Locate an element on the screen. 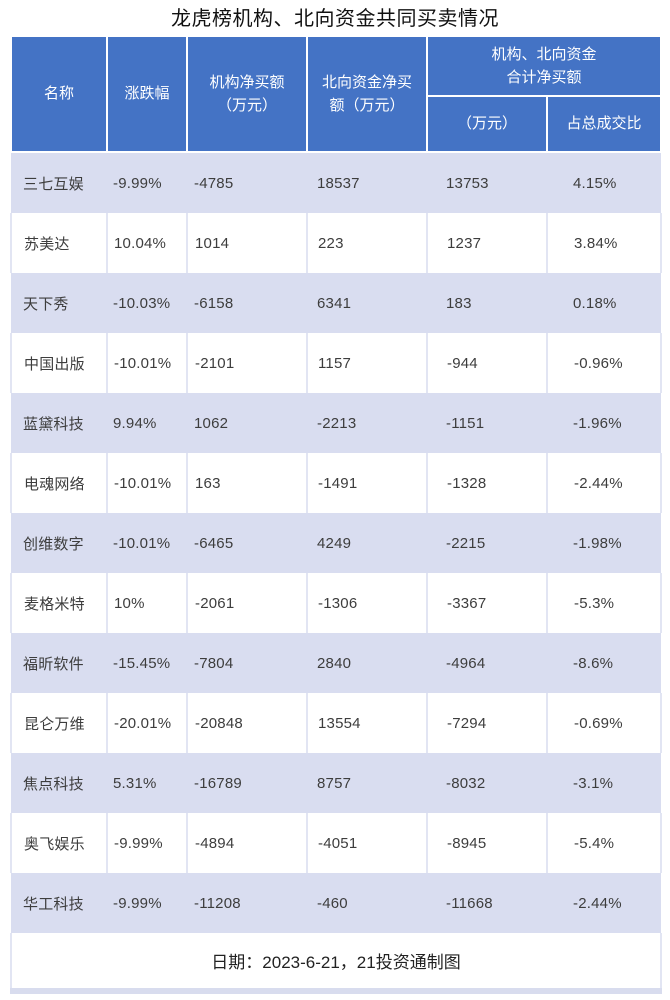 The image size is (670, 1000). table-row: 华工科技 -9.99% -11208 -460 -11668 -2.44% is located at coordinates (336, 903).